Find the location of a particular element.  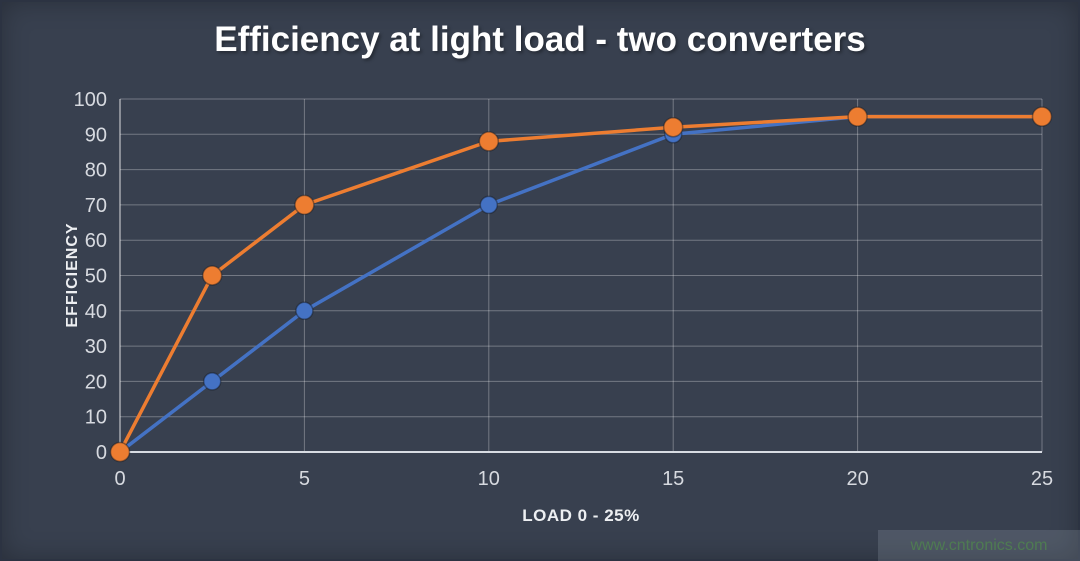

y-tick-label: 10 is located at coordinates (96, 418).